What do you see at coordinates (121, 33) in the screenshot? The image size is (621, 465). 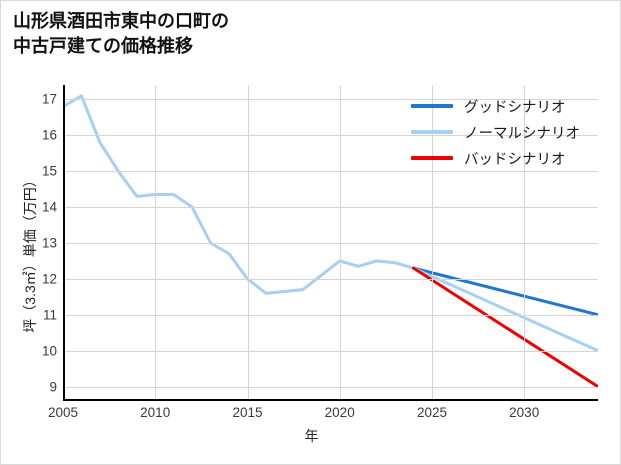 I see `page-title: 山形県酒田市東中の口町の 中古戸建ての価格推移` at bounding box center [121, 33].